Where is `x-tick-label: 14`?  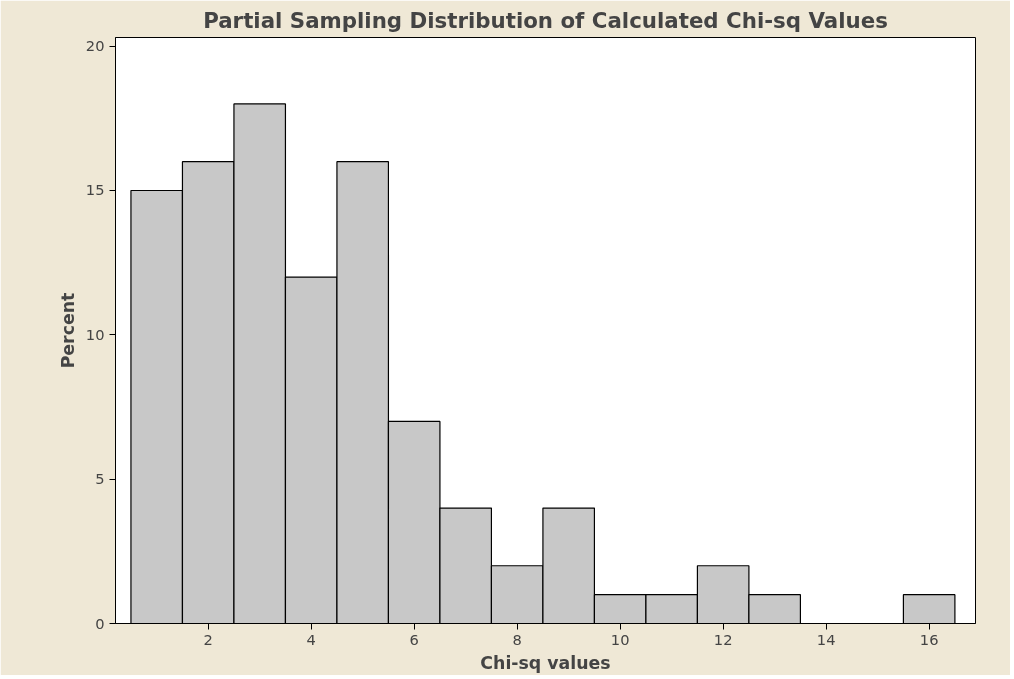
x-tick-label: 14 is located at coordinates (826, 639).